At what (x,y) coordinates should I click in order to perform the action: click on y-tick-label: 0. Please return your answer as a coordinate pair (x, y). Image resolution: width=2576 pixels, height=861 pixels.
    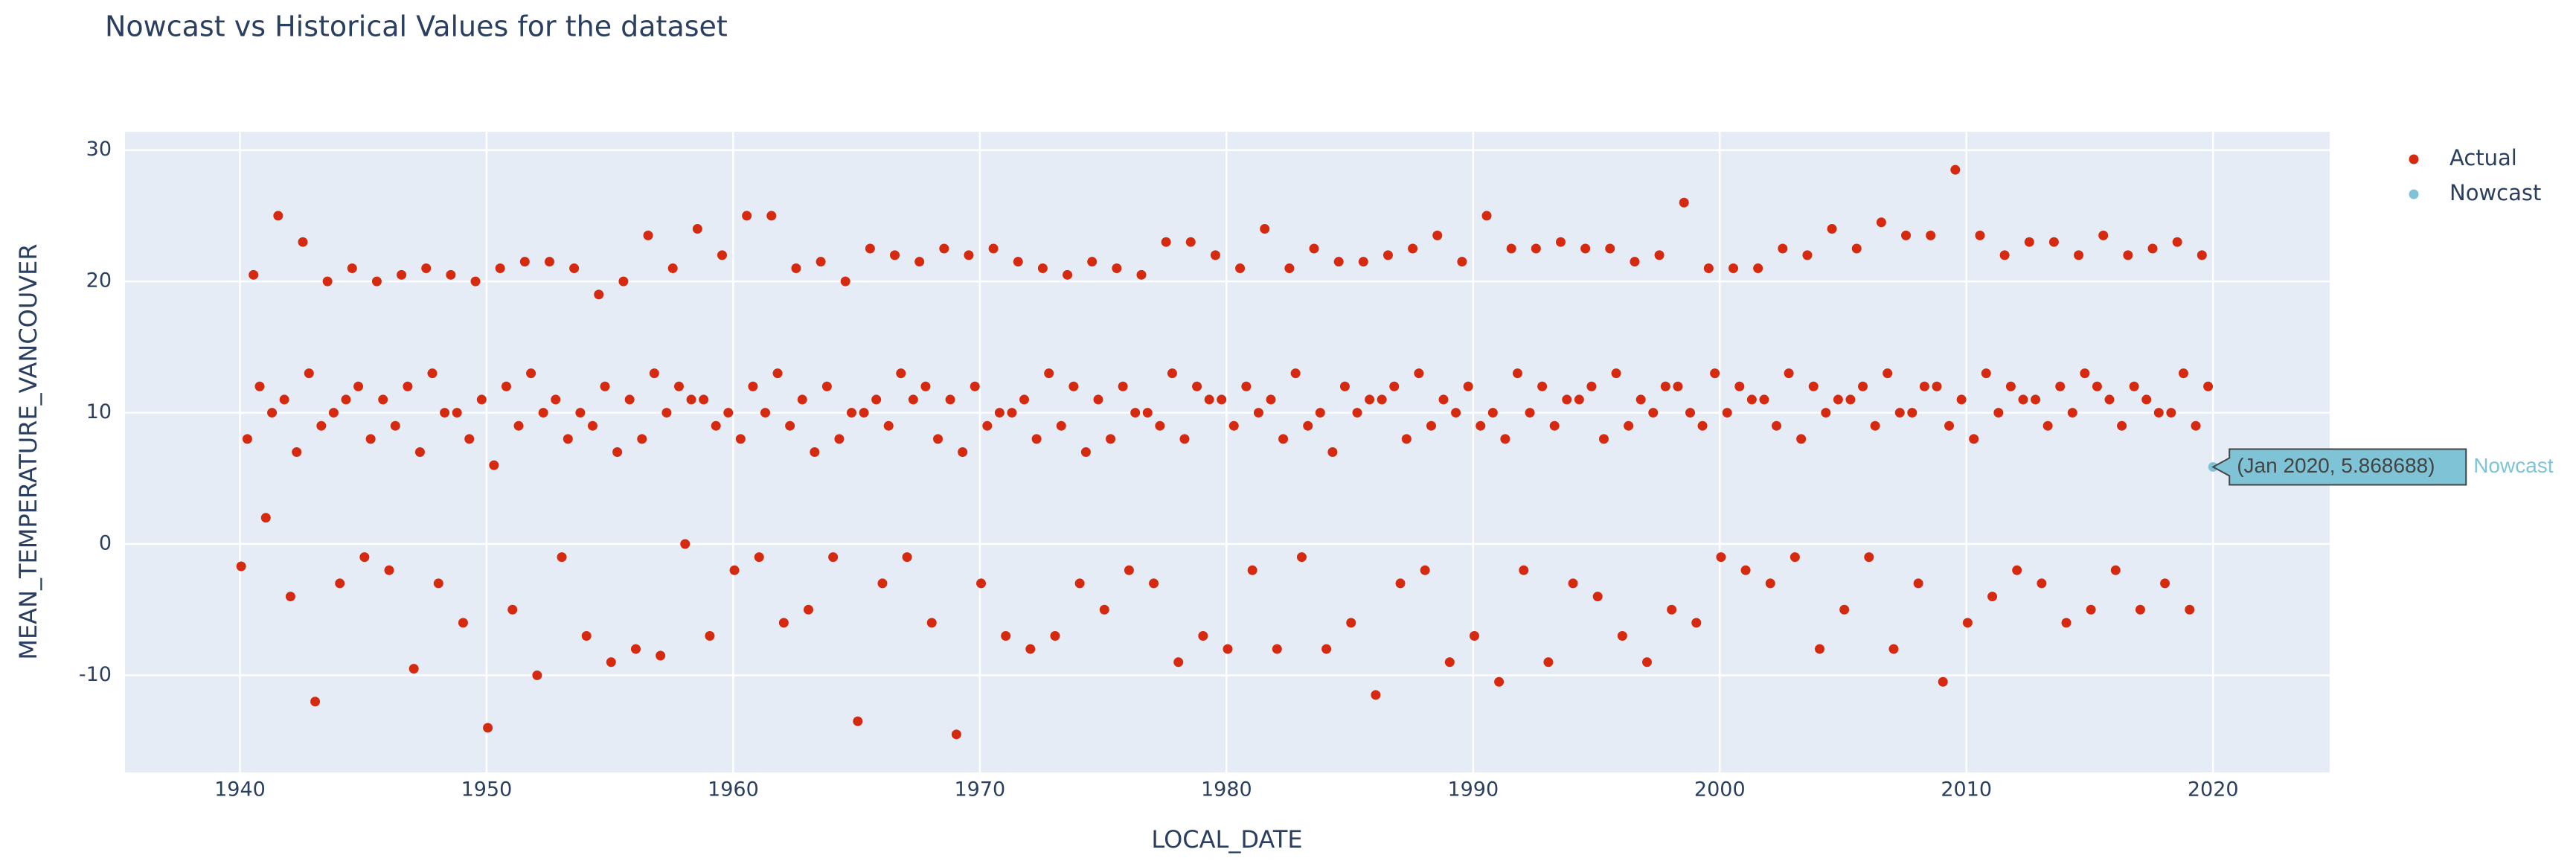
    Looking at the image, I should click on (105, 543).